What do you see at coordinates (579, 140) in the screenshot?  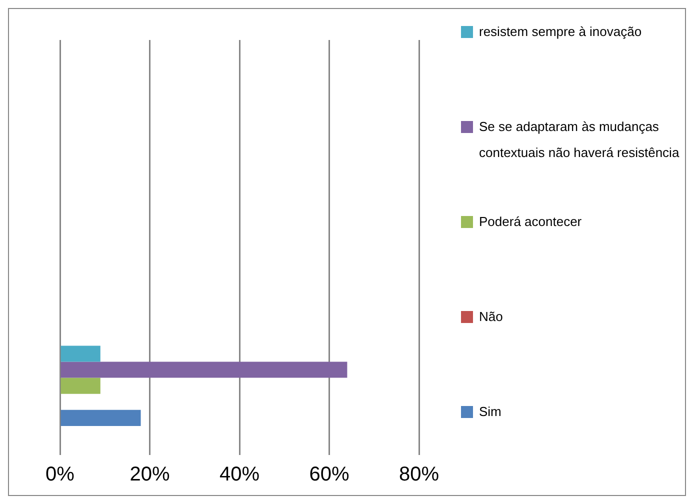 I see `legend-label: Se se adaptaram às mudanças contextuais não haverá resistência` at bounding box center [579, 140].